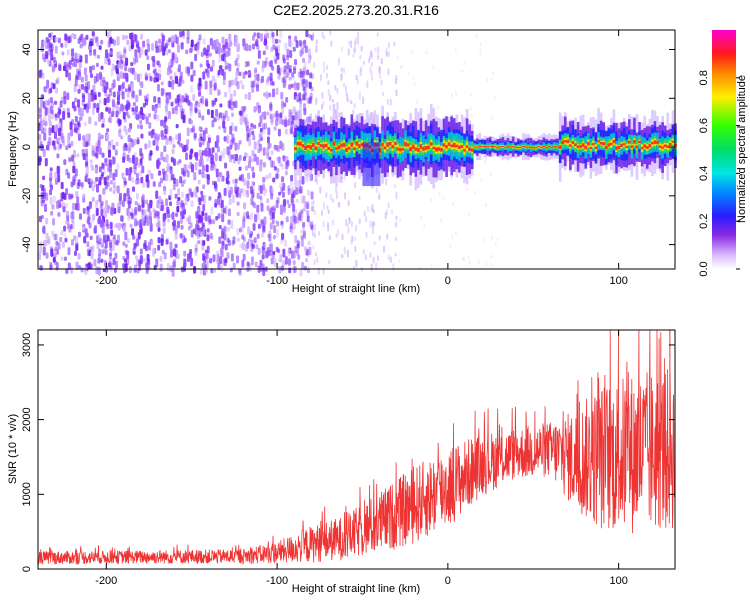 The height and width of the screenshot is (600, 750). What do you see at coordinates (618, 581) in the screenshot?
I see `x-tick-label: 100` at bounding box center [618, 581].